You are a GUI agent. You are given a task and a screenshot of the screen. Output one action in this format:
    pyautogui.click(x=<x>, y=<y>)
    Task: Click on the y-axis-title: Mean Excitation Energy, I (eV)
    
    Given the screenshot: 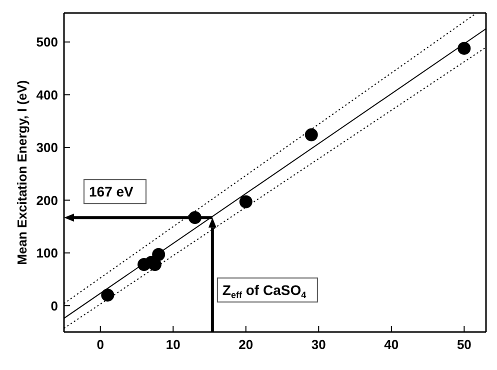 What is the action you would take?
    pyautogui.click(x=22, y=172)
    